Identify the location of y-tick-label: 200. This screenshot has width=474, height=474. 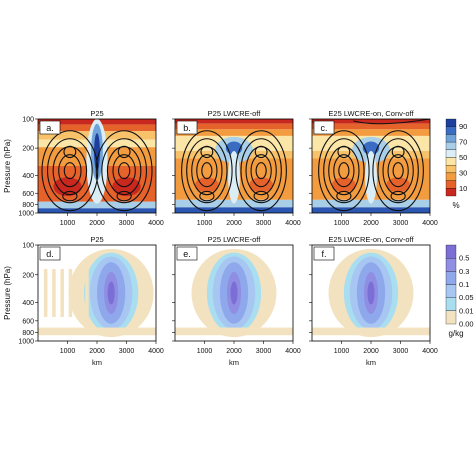
(28, 275).